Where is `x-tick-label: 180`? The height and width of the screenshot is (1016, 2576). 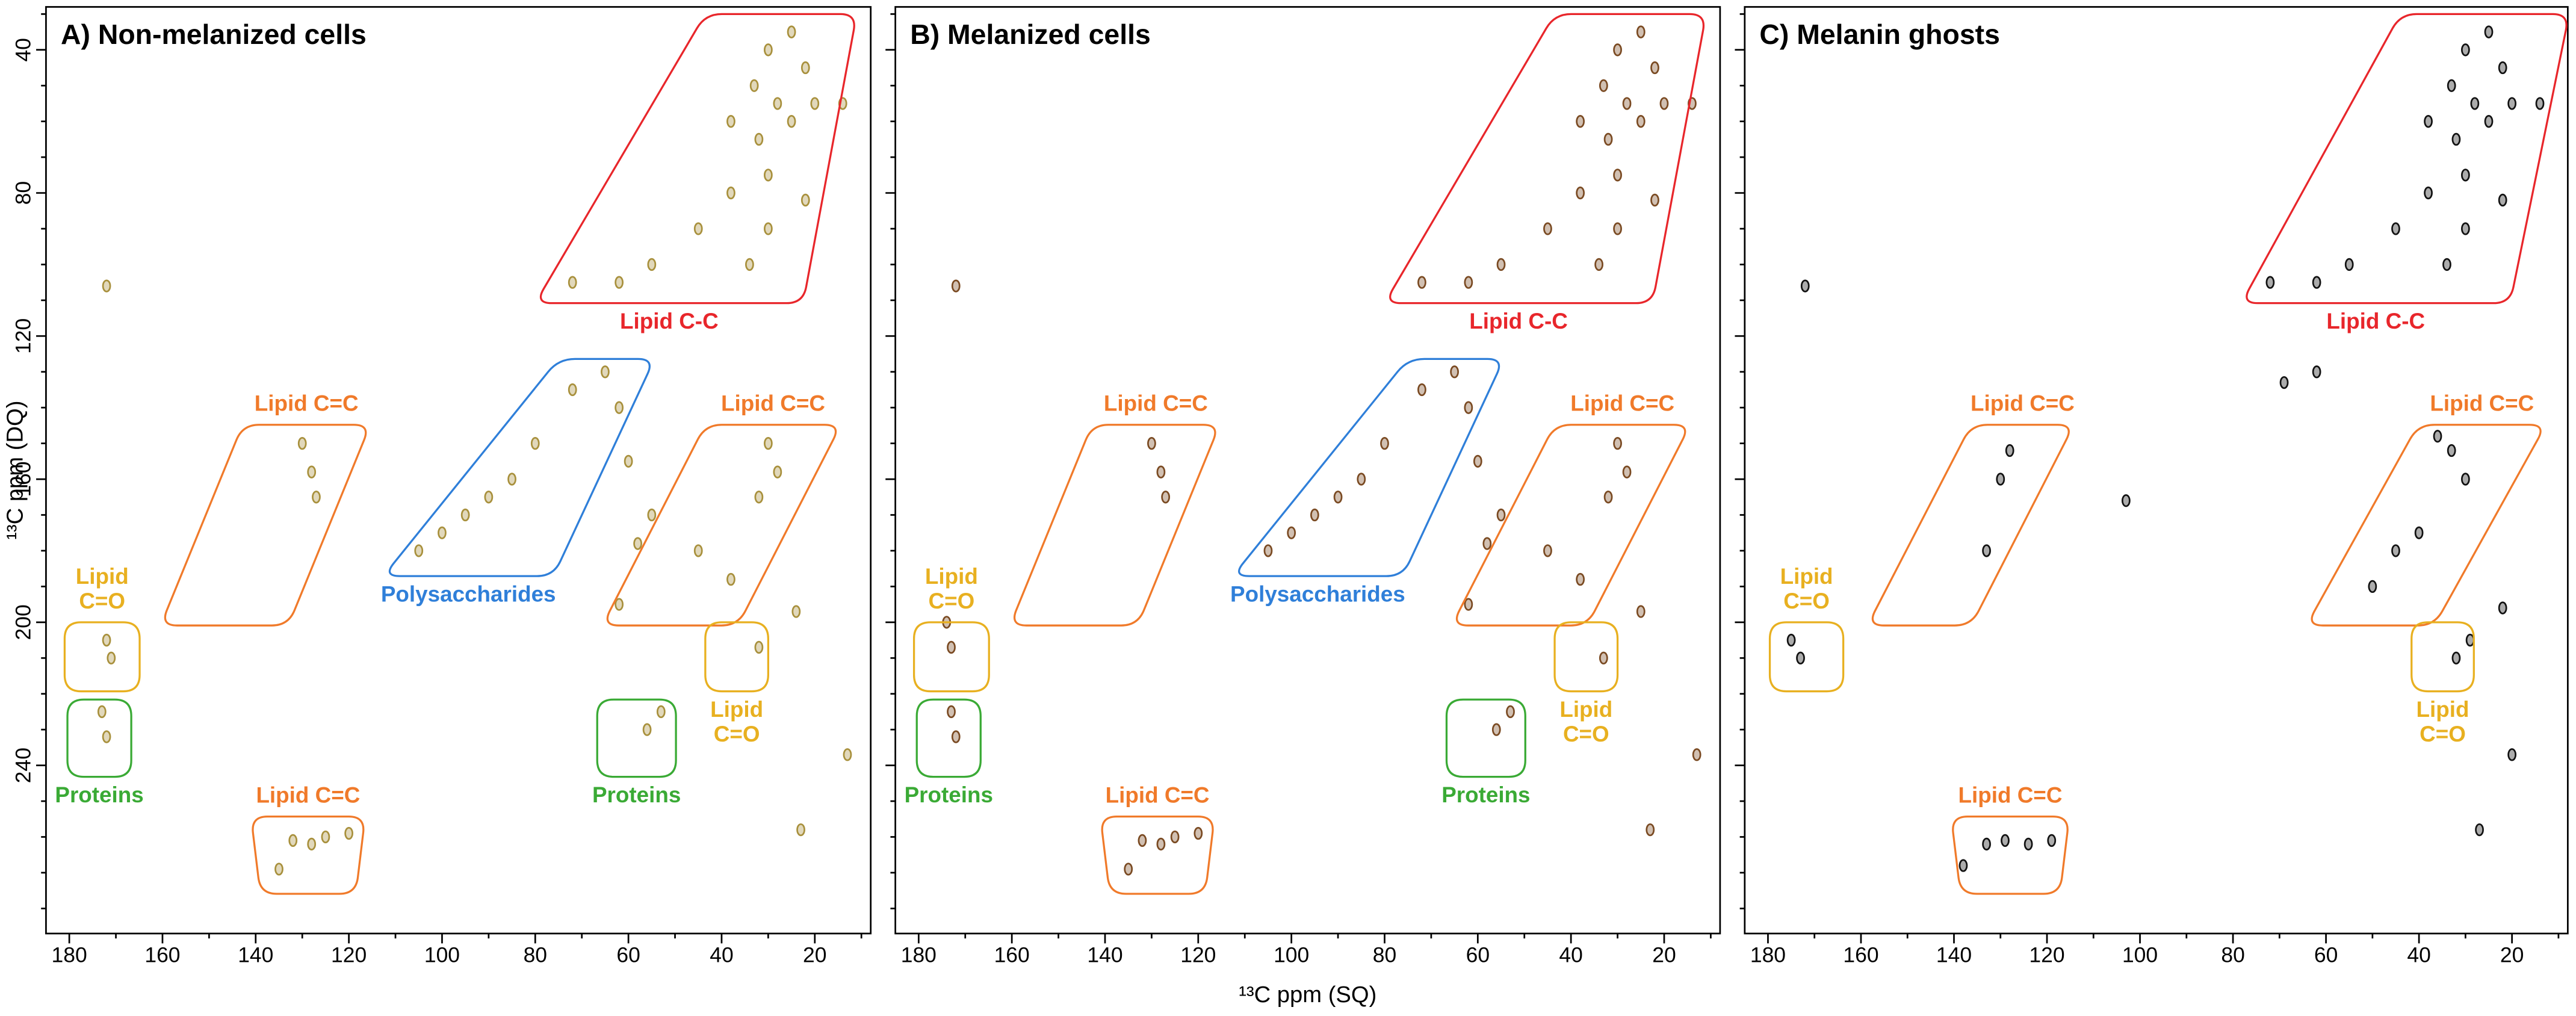 x-tick-label: 180 is located at coordinates (69, 955).